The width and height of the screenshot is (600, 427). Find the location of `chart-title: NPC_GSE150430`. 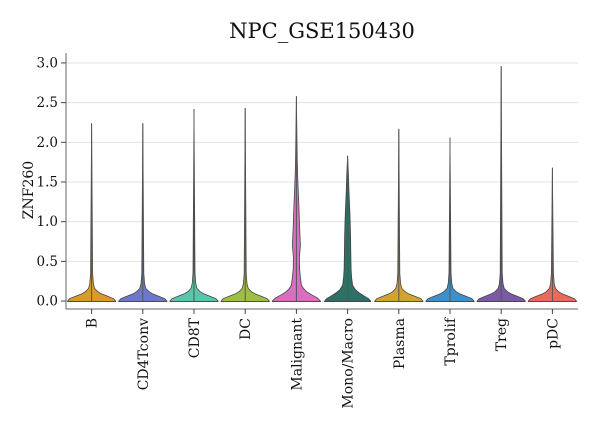

chart-title: NPC_GSE150430 is located at coordinates (322, 31).